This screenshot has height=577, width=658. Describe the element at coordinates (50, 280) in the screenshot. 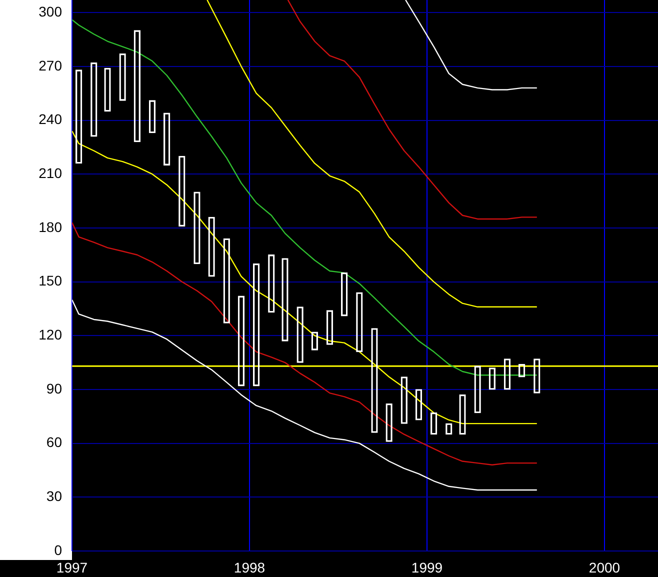

I see `y-tick-label: 150` at that location.